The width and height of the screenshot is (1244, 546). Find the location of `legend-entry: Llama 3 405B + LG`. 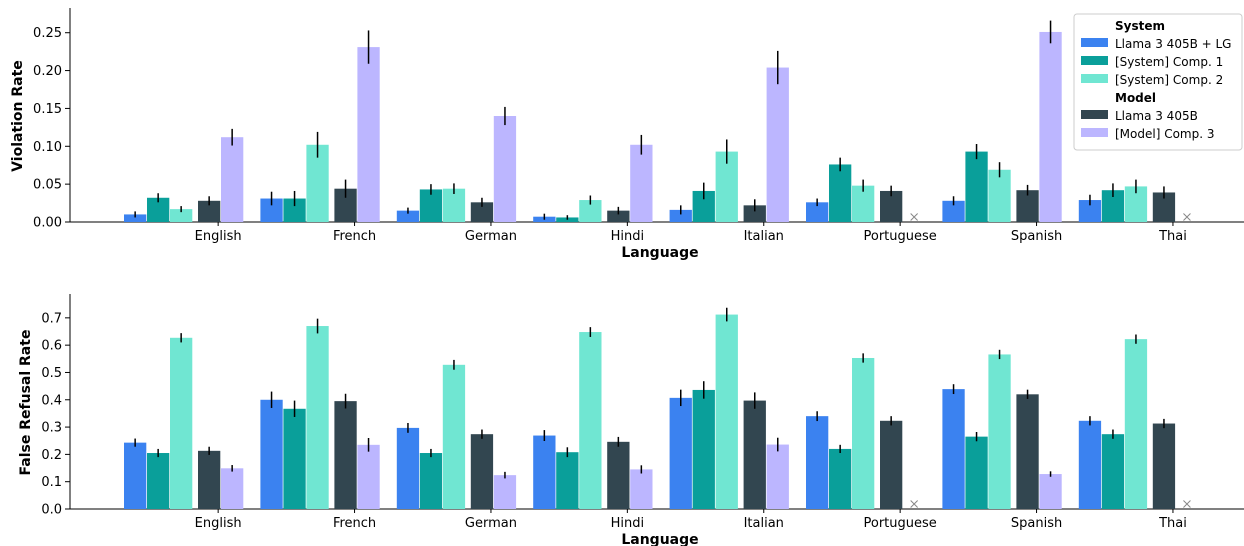

legend-entry: Llama 3 405B + LG is located at coordinates (1173, 44).